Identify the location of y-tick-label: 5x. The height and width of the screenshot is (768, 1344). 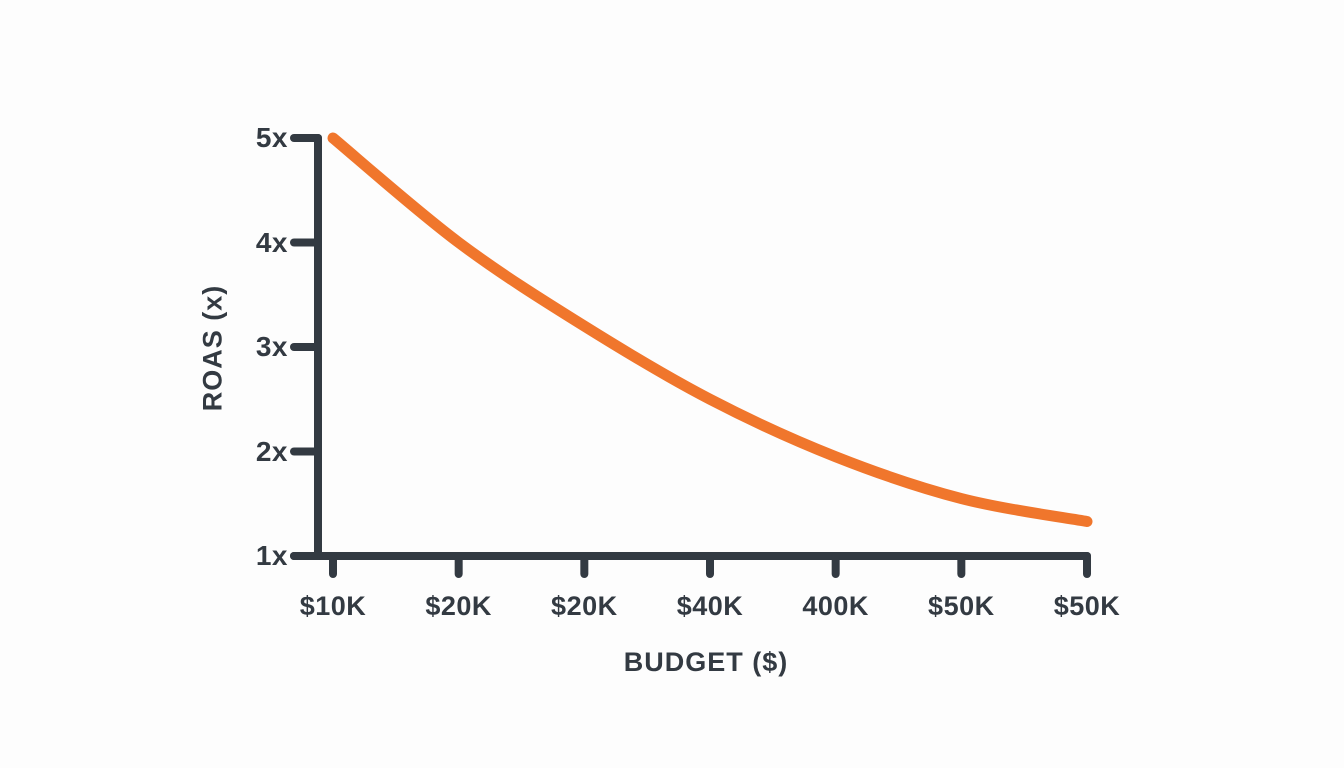
(271, 137).